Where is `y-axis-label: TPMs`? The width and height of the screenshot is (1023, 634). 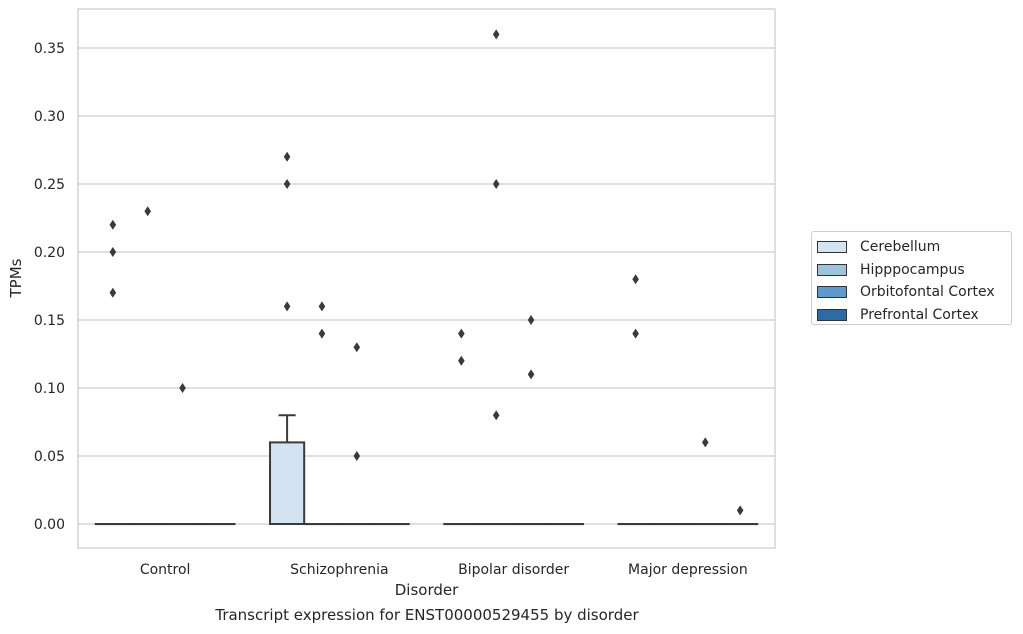
y-axis-label: TPMs is located at coordinates (16, 278).